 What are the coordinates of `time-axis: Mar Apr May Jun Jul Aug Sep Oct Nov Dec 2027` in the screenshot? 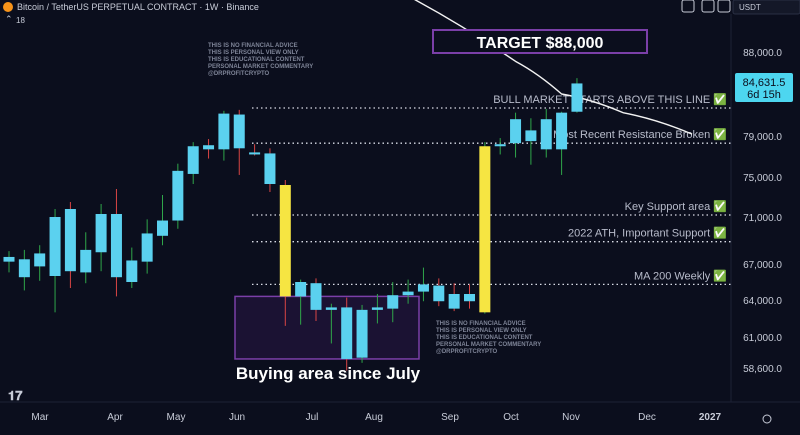 It's located at (376, 417).